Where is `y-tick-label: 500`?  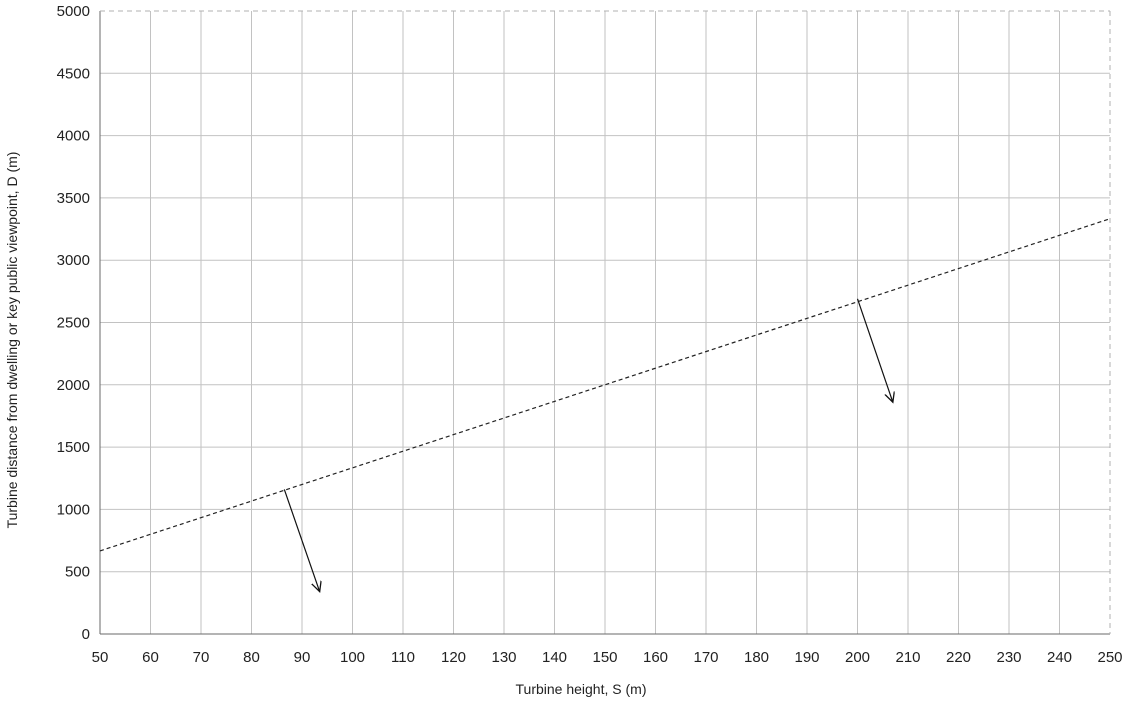
y-tick-label: 500 is located at coordinates (77, 572).